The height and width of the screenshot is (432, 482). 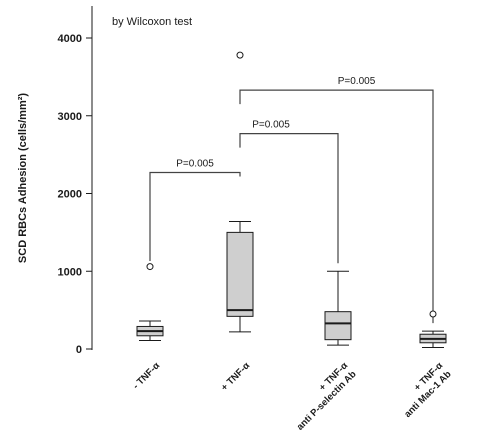 I want to click on x-category-label: + TNF-α, so click(x=235, y=376).